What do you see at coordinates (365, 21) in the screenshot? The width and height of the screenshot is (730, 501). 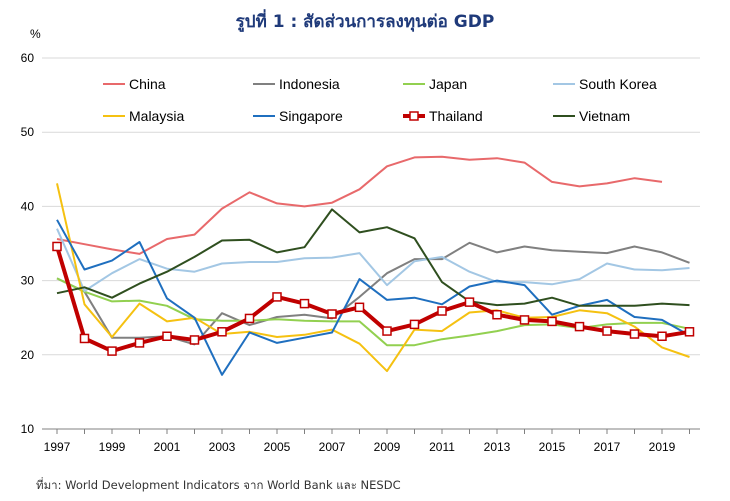 I see `chart-title: รูปที่ 1 : สัดส่วนการลงทุนต่อ GDP` at bounding box center [365, 21].